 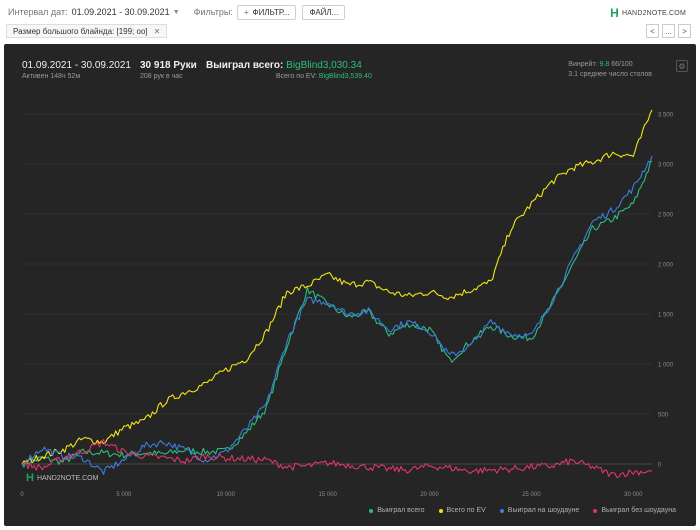 What do you see at coordinates (633, 495) in the screenshot?
I see `x-tick-label: 30 000` at bounding box center [633, 495].